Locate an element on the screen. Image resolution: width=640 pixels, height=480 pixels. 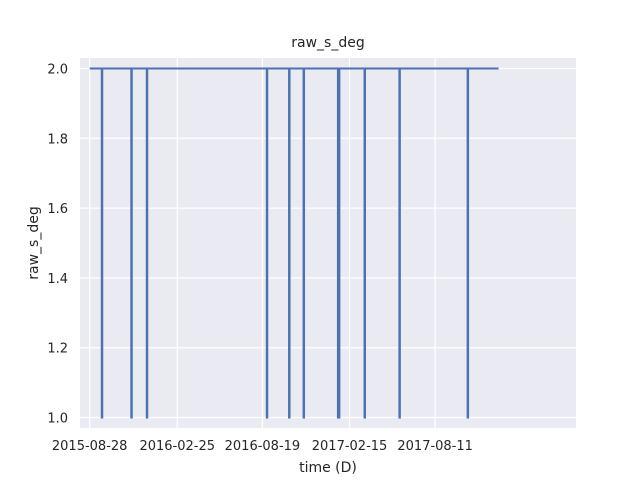
y-tick-labels: 1.0 1.2 1.4 1.6 1.8 2.0 is located at coordinates (57, 244).